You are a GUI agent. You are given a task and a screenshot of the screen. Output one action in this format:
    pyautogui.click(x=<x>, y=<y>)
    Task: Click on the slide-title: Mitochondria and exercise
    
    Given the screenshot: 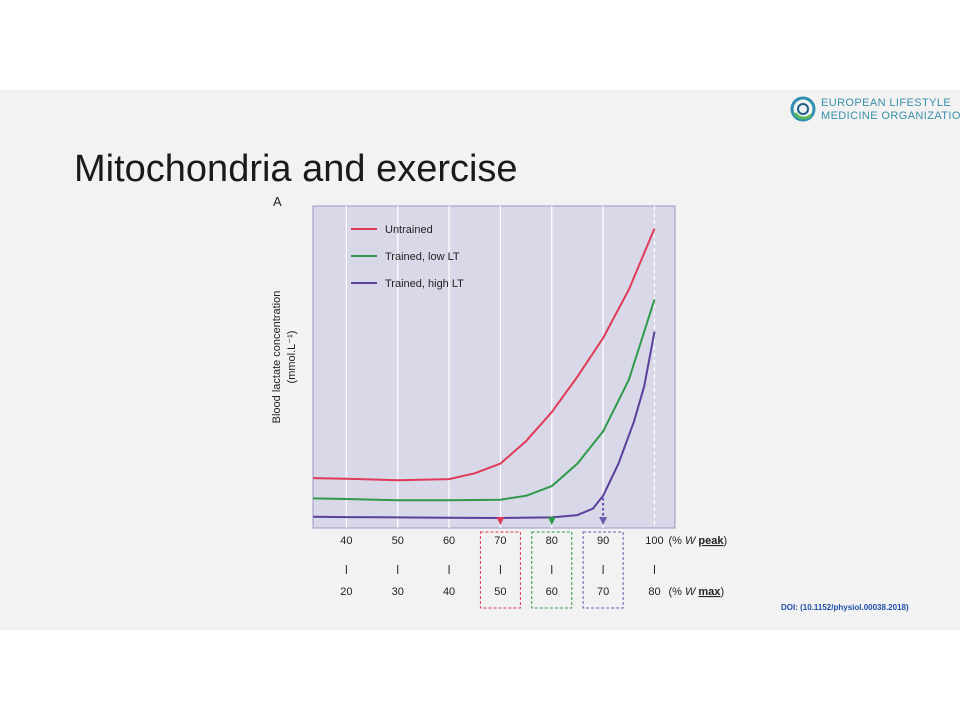 What is the action you would take?
    pyautogui.click(x=296, y=169)
    